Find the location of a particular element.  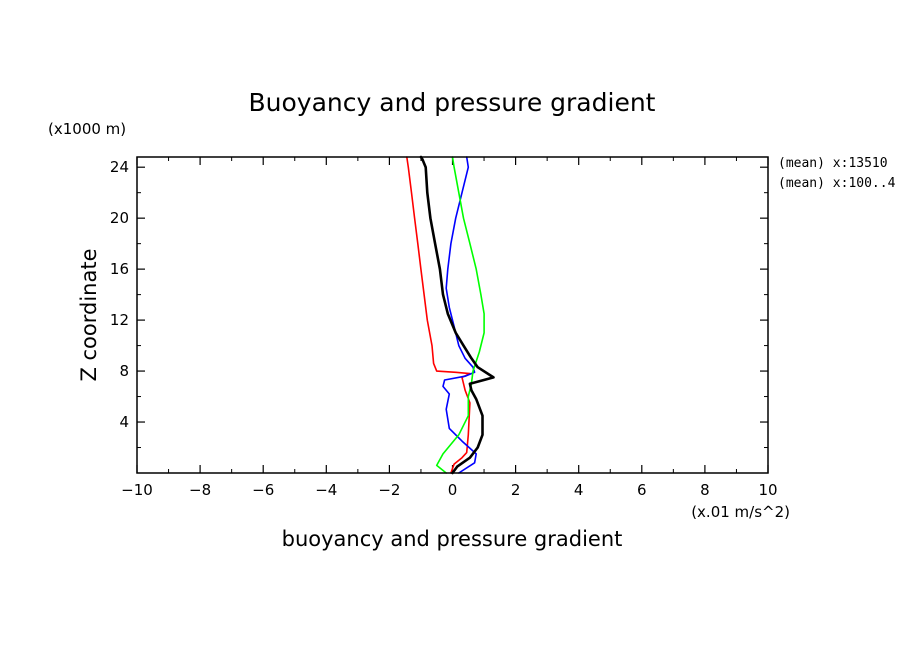

x-tick-label: 8 is located at coordinates (705, 490).